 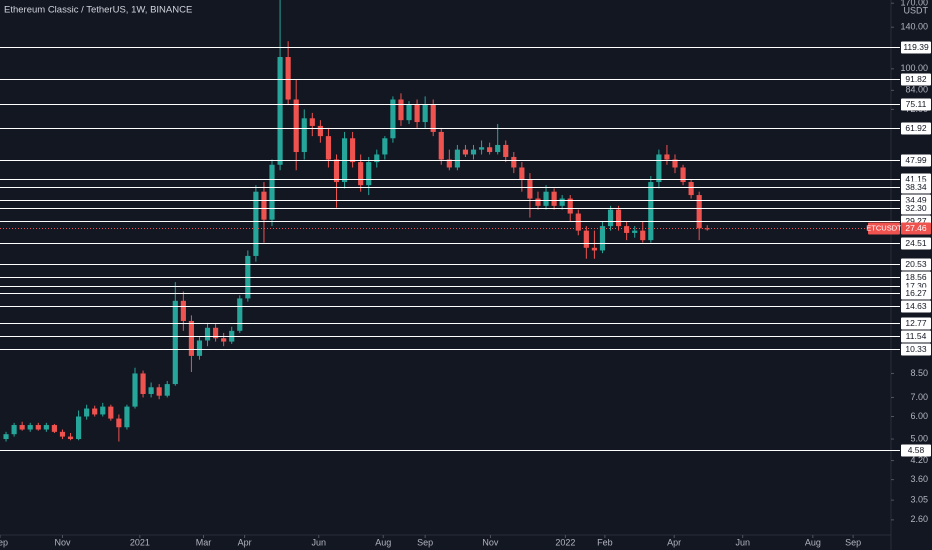 What do you see at coordinates (916, 47) in the screenshot?
I see `level-label: 119.39` at bounding box center [916, 47].